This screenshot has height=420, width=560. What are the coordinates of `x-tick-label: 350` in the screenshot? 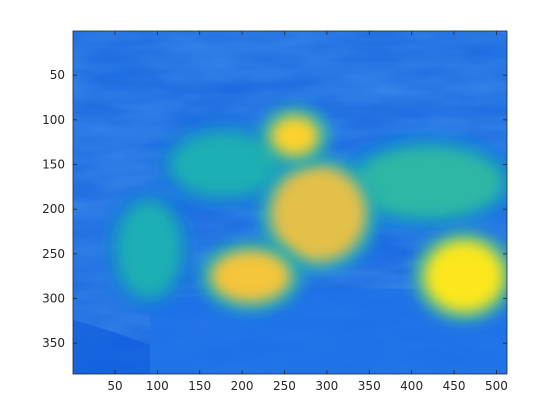 It's located at (369, 386).